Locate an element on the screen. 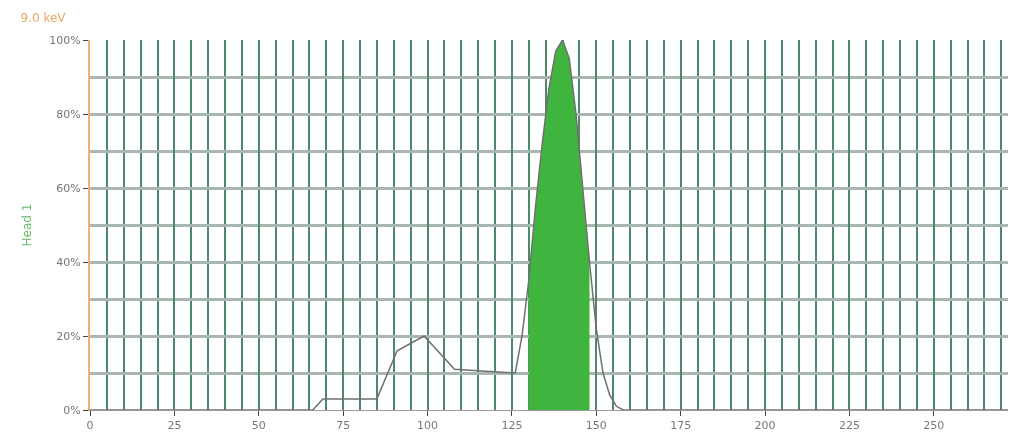 The image size is (1028, 444). x-tick-label: 25 is located at coordinates (174, 426).